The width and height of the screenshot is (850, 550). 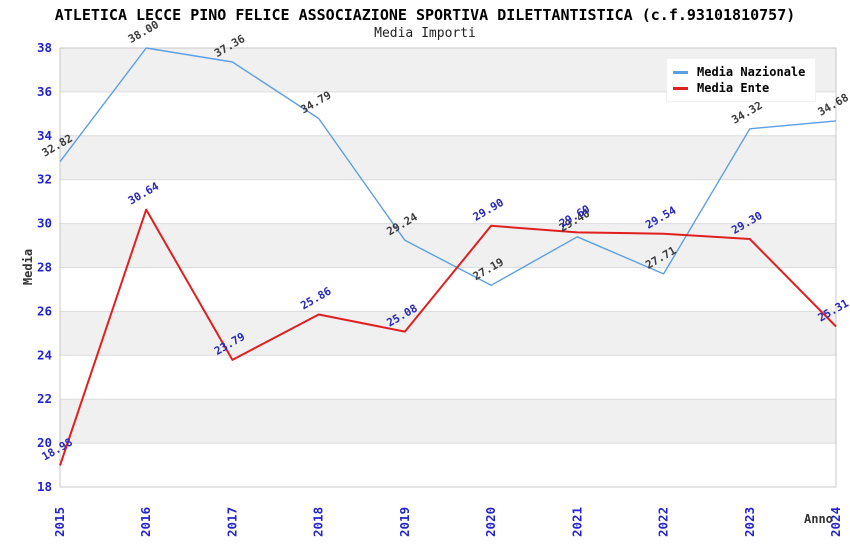 What do you see at coordinates (59, 522) in the screenshot?
I see `x-tick-label: 2015` at bounding box center [59, 522].